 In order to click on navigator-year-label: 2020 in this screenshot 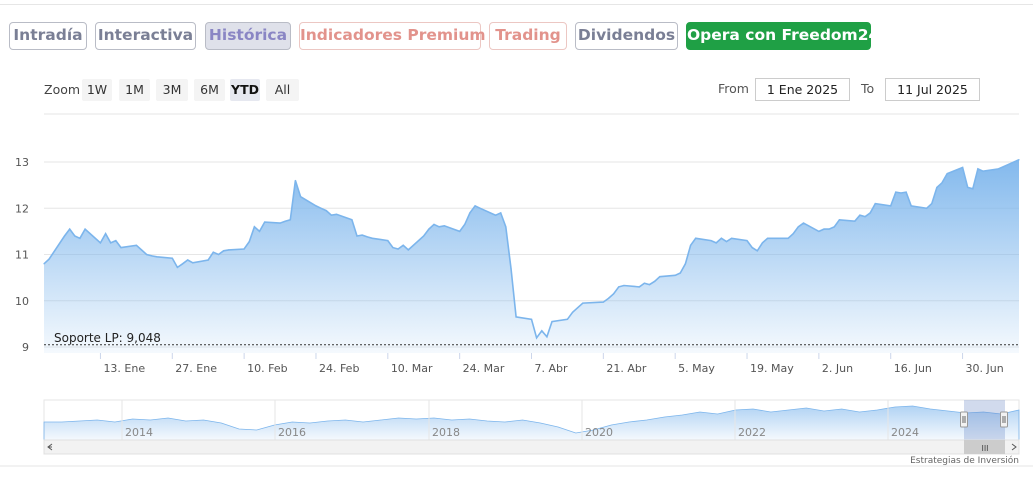, I will do `click(599, 432)`.